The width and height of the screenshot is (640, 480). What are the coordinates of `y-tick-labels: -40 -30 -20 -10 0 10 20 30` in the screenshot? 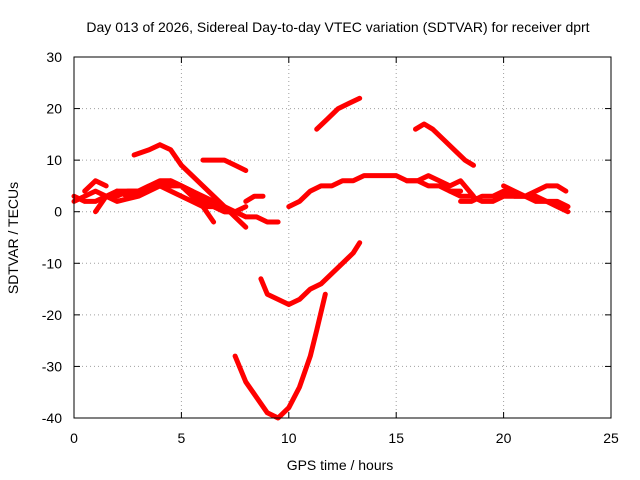 It's located at (52, 237).